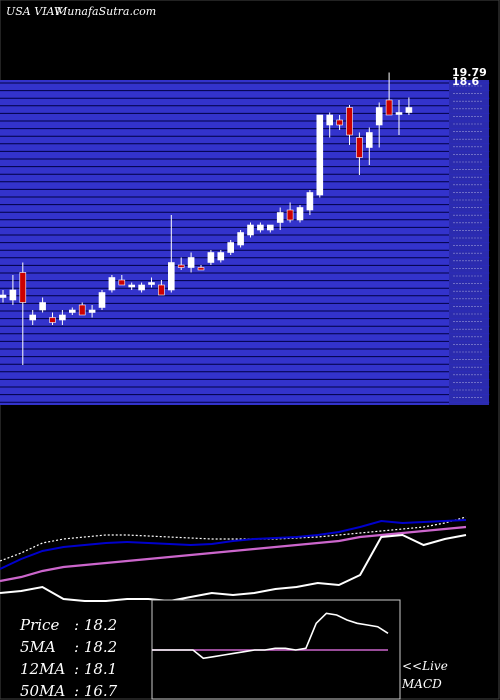 The width and height of the screenshot is (500, 700). I want to click on ma5-label: 5MA, so click(38, 647).